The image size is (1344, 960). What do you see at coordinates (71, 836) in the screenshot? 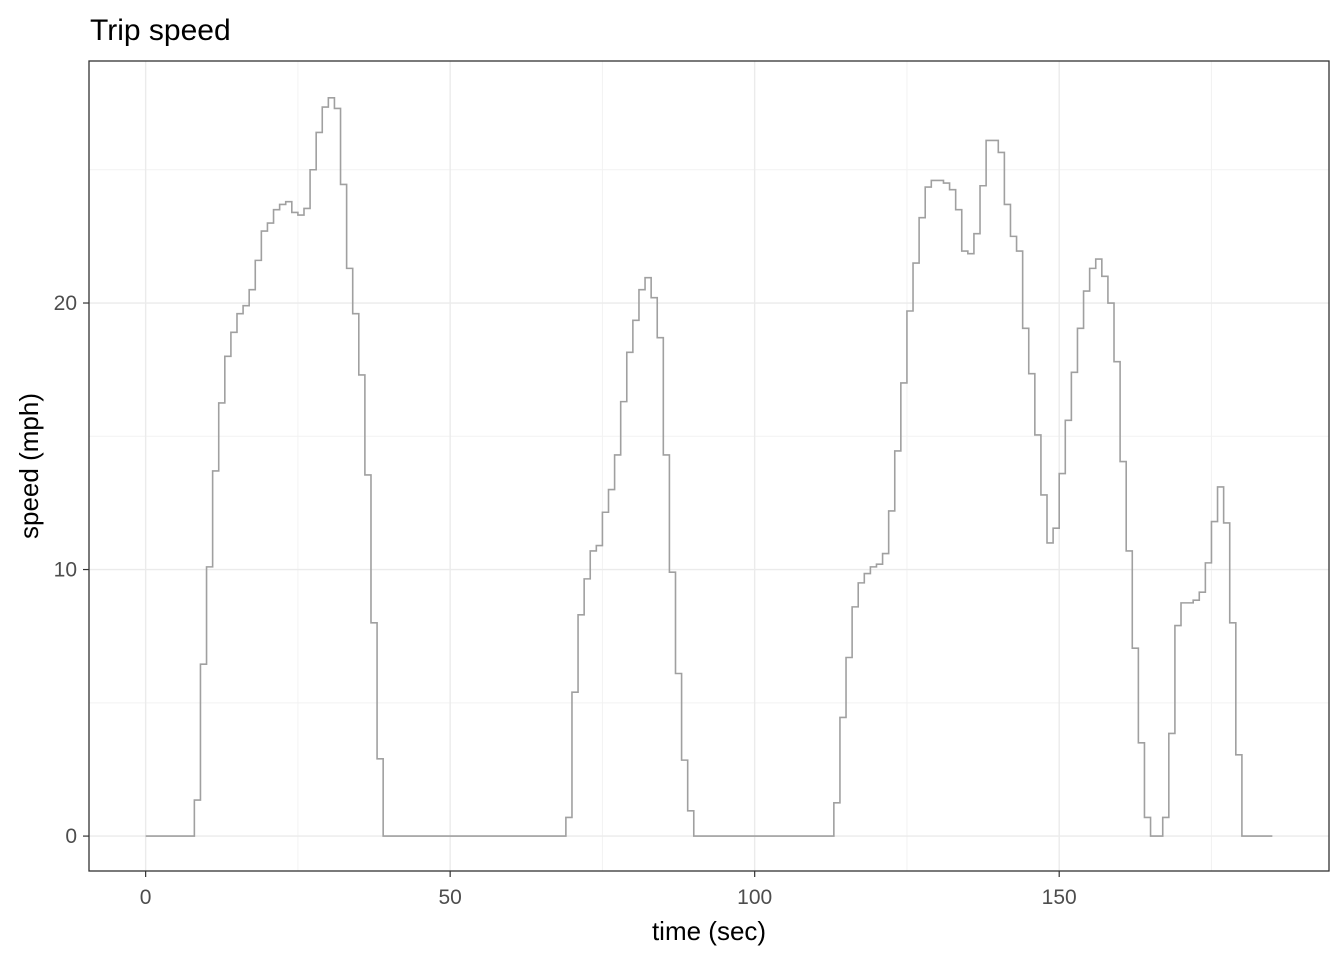
I see `y-tick-label: 0` at bounding box center [71, 836].